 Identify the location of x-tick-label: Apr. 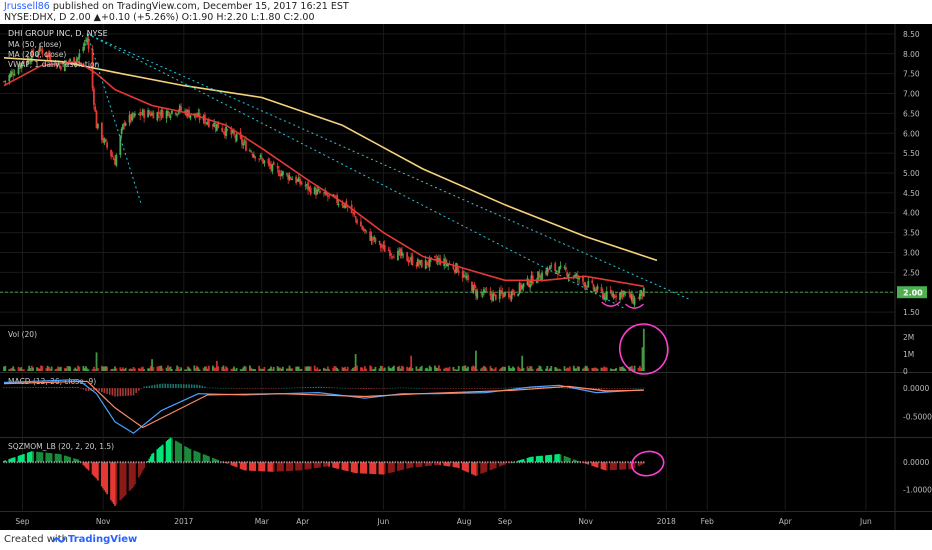
(786, 521).